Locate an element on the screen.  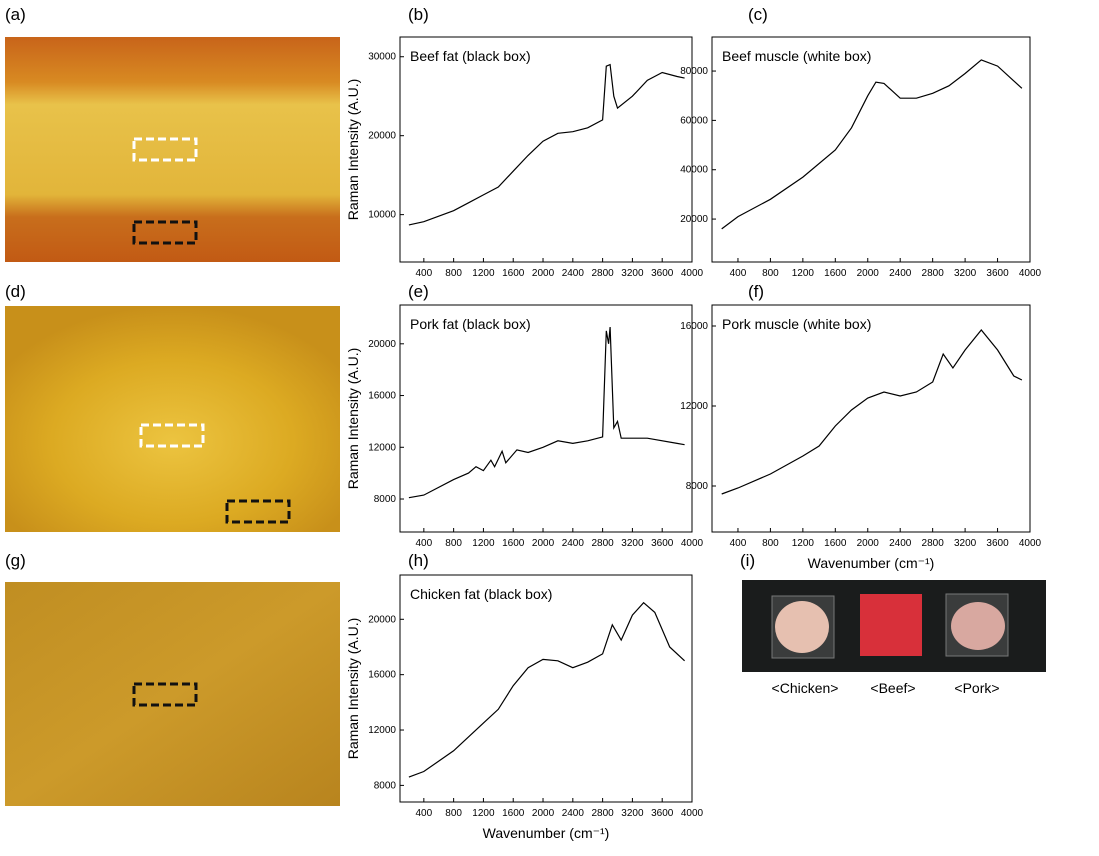
panel-label: (e) is located at coordinates (418, 291).